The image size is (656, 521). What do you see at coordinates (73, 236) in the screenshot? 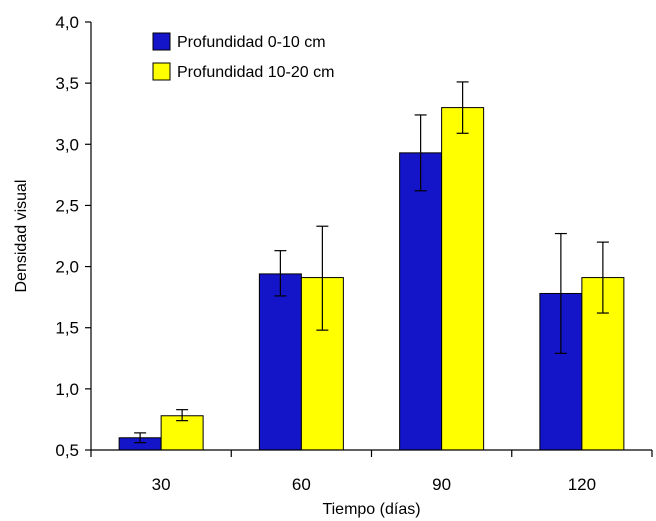
I see `y-ticks-layer: 0,5 1,0 1,5 2,0 2,5 3,0 3,5 4,0` at bounding box center [73, 236].